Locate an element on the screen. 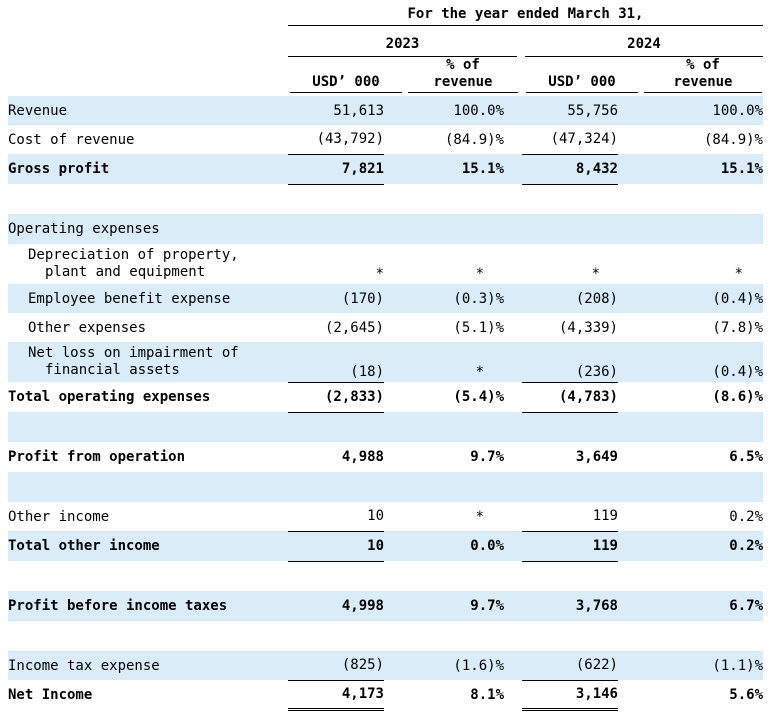 This screenshot has width=771, height=719. col-usd-2024-rule is located at coordinates (582, 92).